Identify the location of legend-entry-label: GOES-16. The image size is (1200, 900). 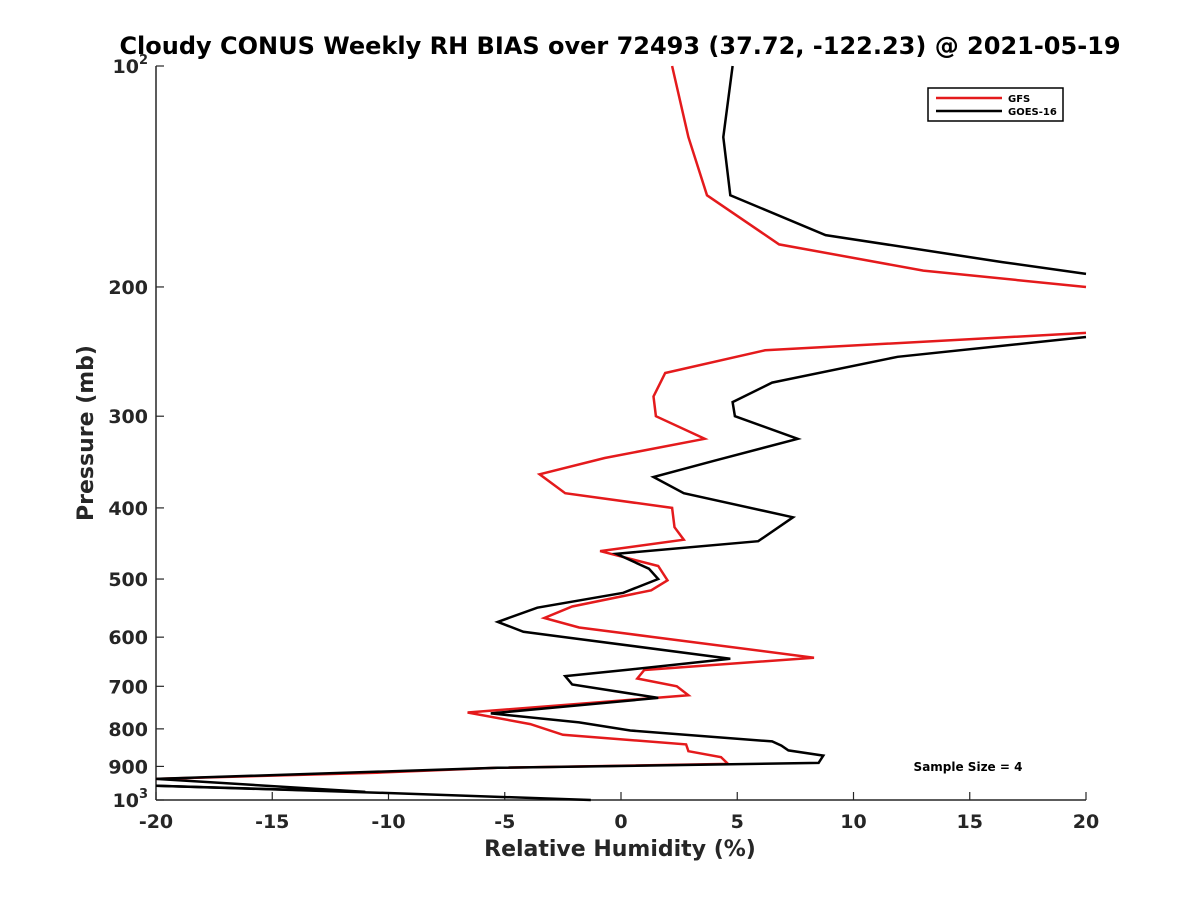
(1032, 112).